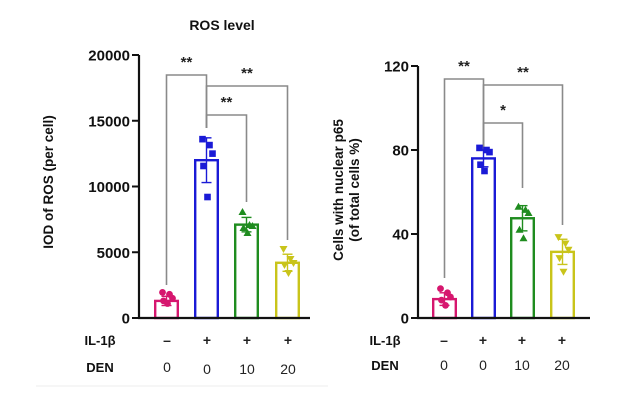 The height and width of the screenshot is (413, 617). I want to click on y-tick-label: 120, so click(396, 67).